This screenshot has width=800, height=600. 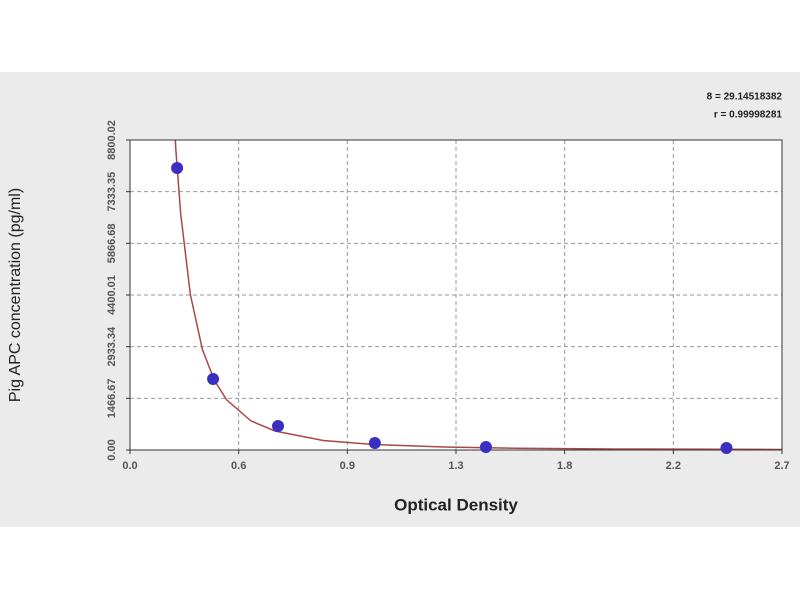 I want to click on y-axis-label: Pig APC concentration (pg/ml), so click(x=15, y=295).